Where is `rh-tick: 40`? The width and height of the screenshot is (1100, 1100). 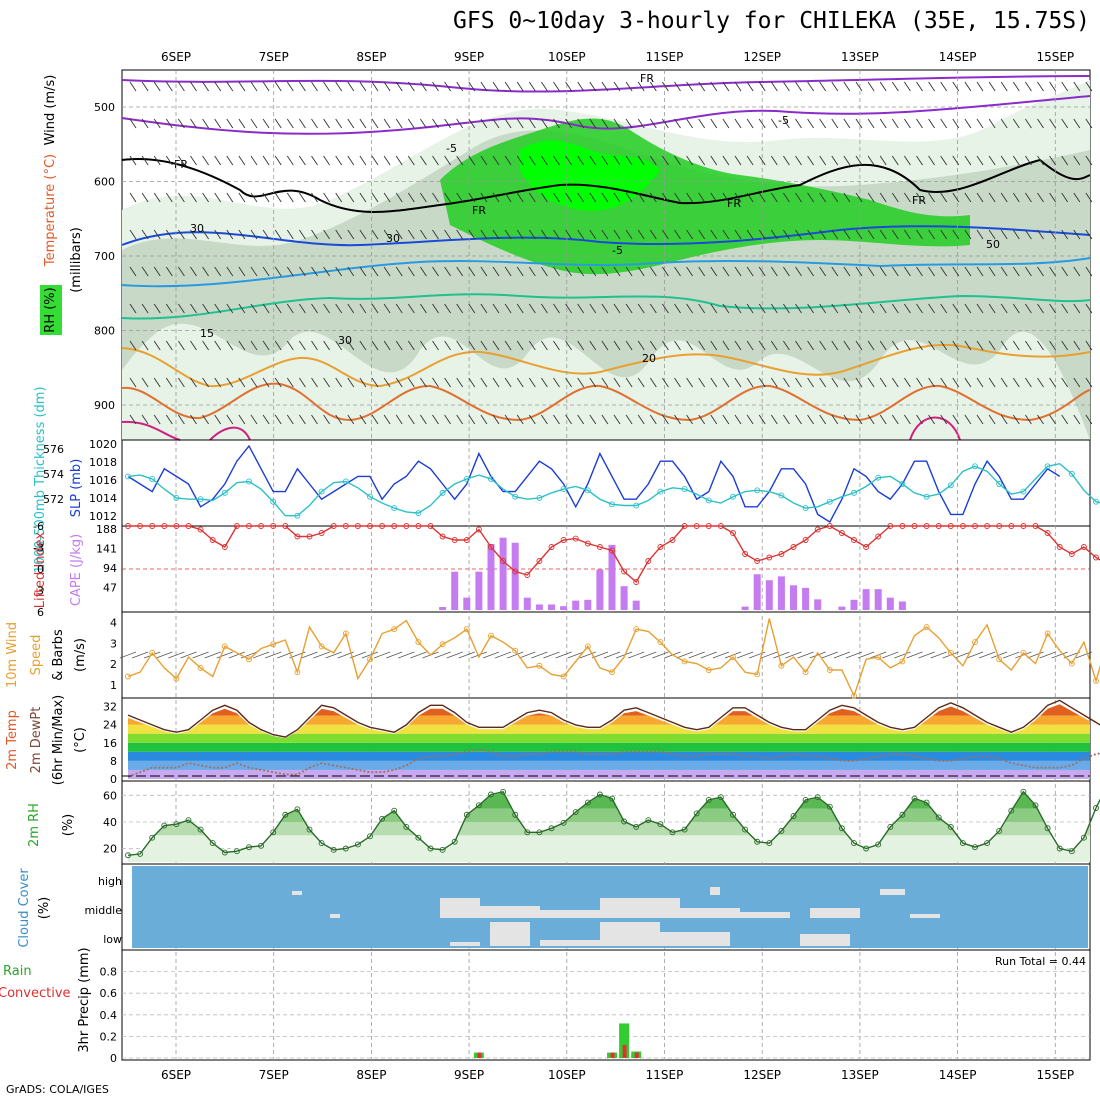
rh-tick: 40 is located at coordinates (110, 822).